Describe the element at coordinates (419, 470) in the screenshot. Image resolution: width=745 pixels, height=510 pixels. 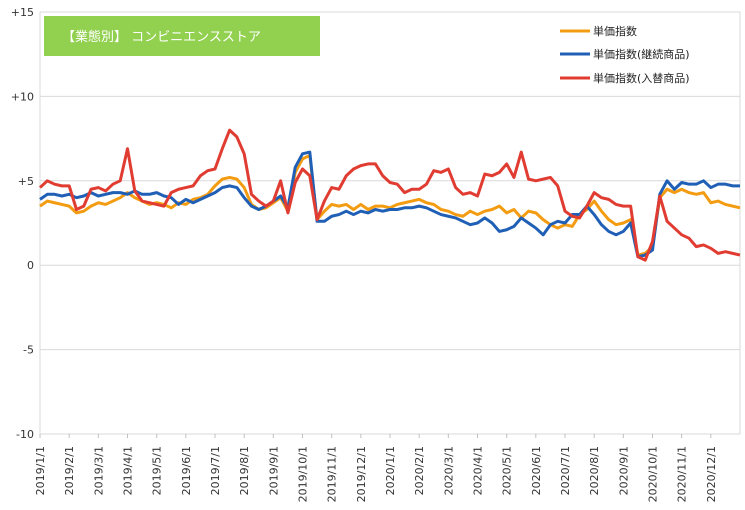
I see `x-tick-label: 2020/2/1` at that location.